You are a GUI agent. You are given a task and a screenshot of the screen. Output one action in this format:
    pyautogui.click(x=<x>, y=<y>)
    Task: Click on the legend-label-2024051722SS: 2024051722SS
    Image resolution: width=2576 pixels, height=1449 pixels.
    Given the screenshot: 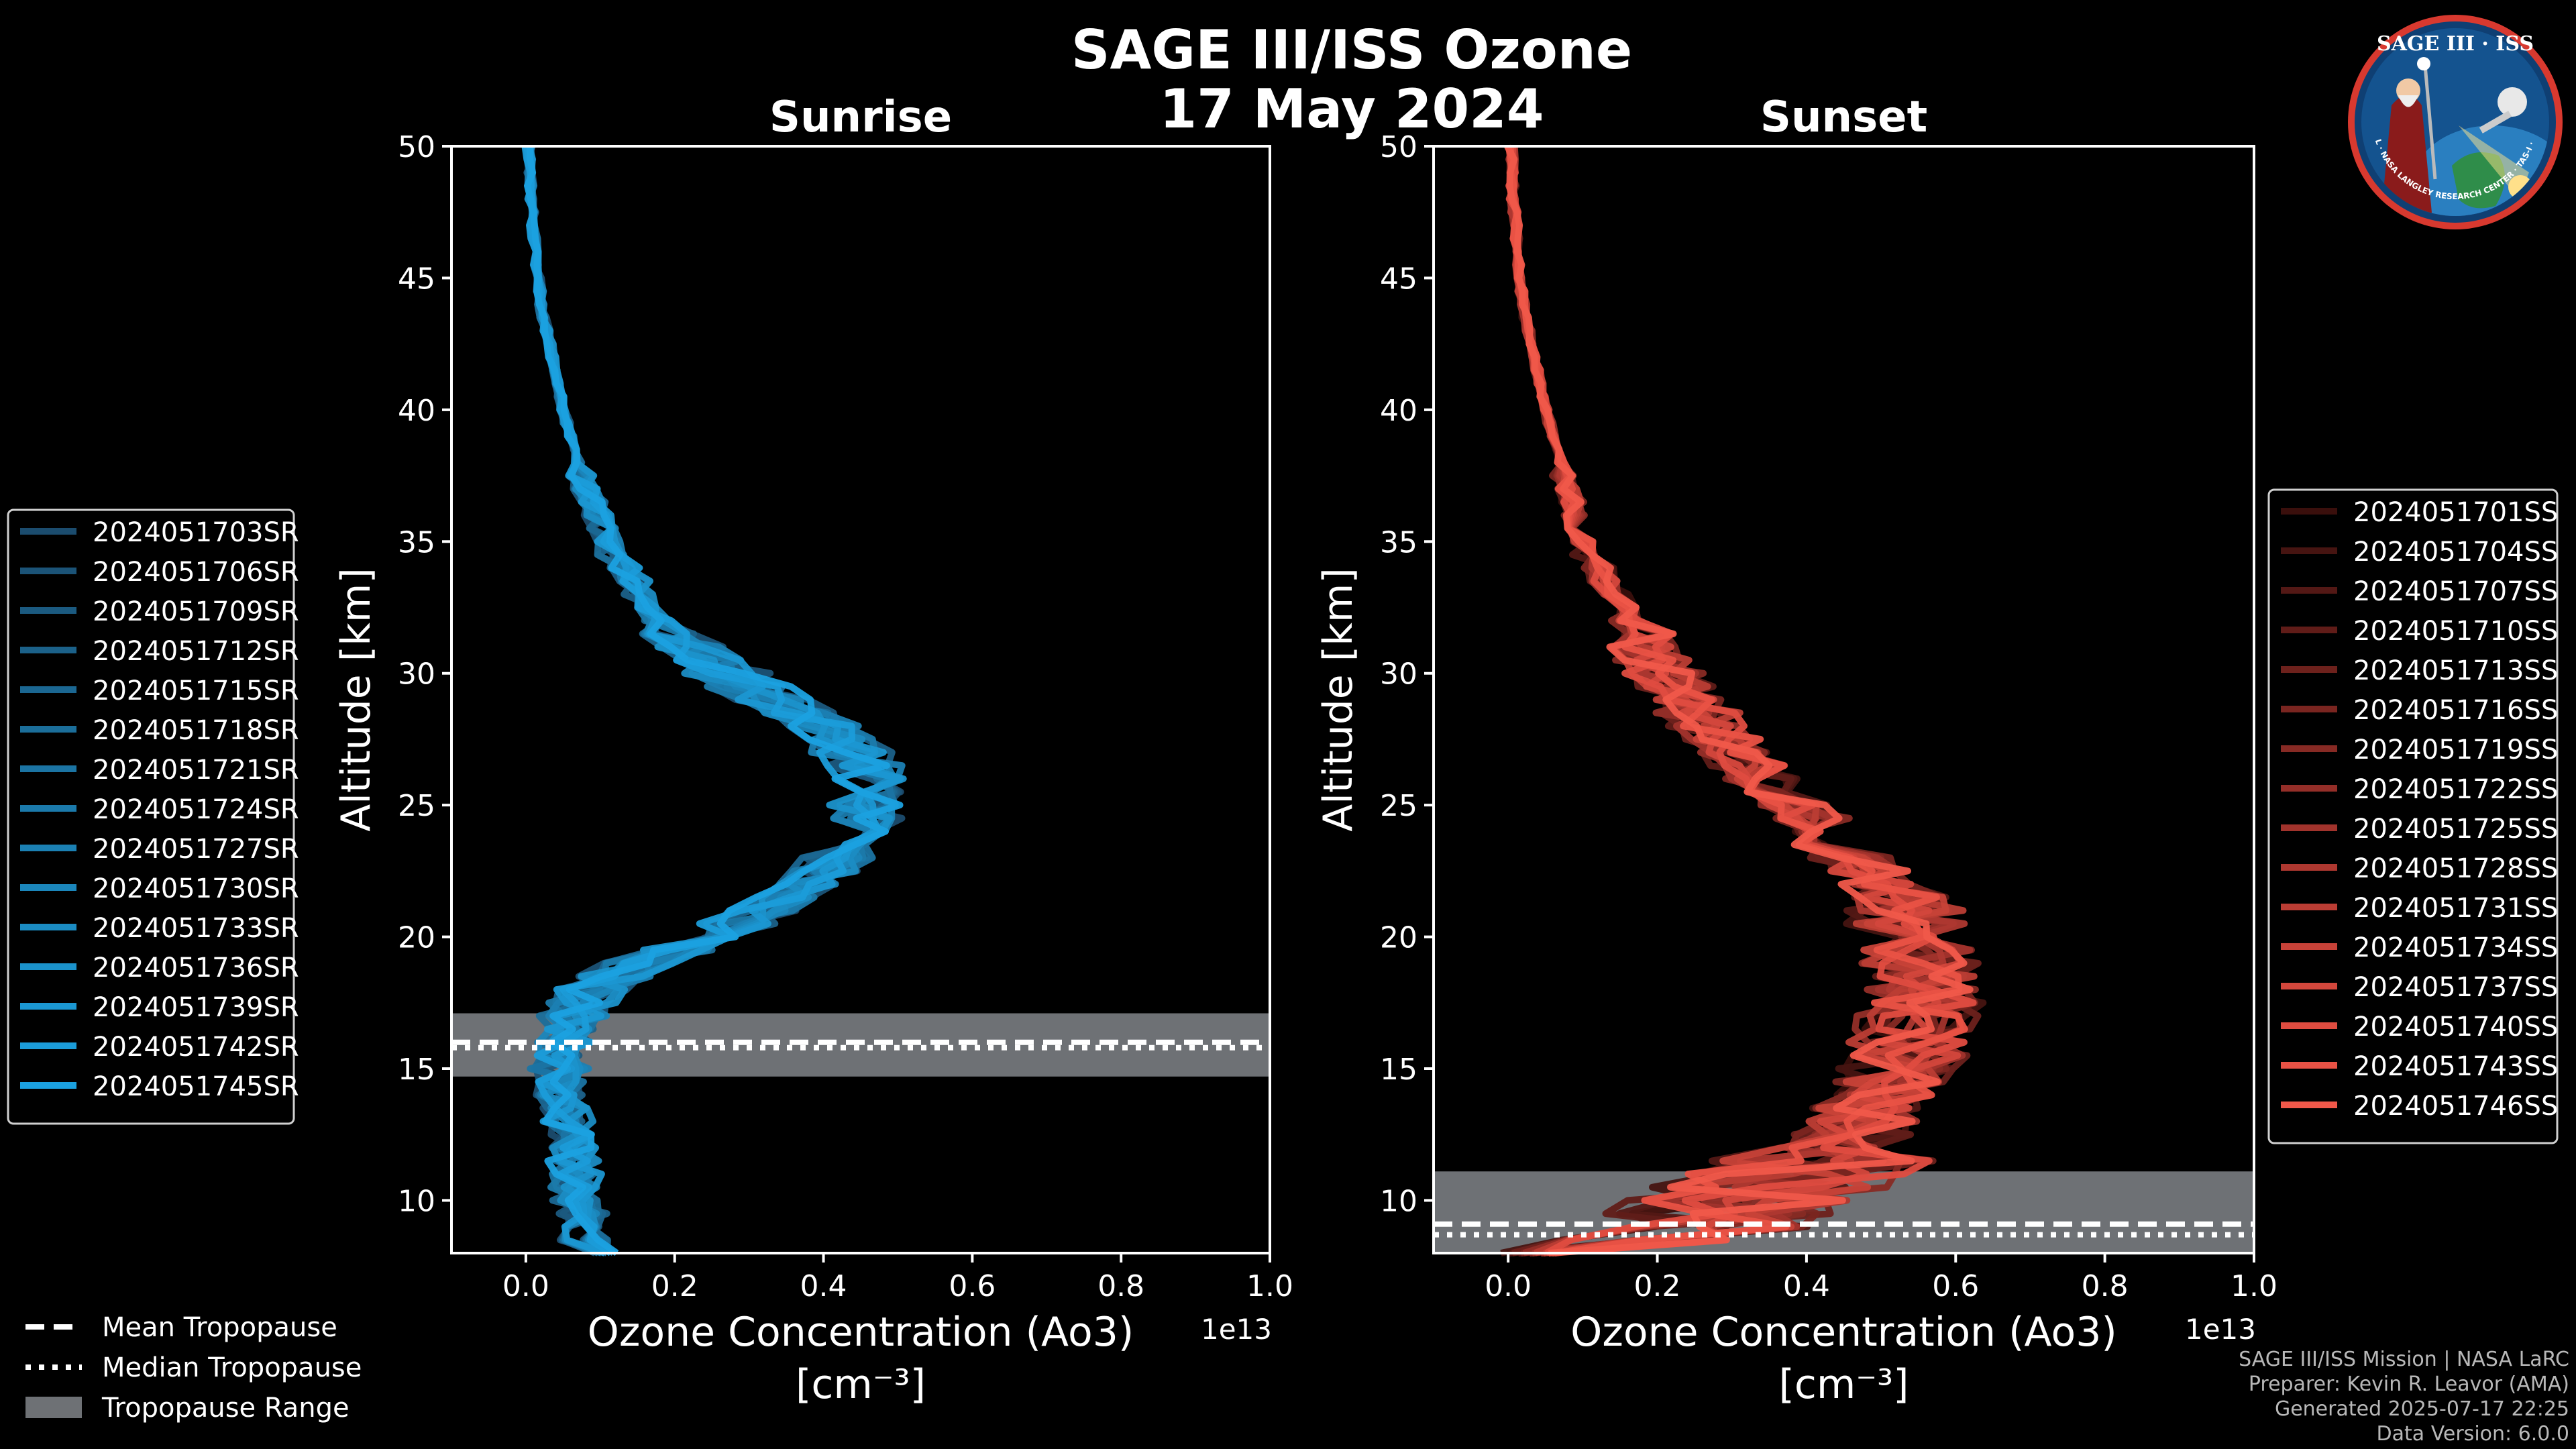 What is the action you would take?
    pyautogui.click(x=2455, y=789)
    